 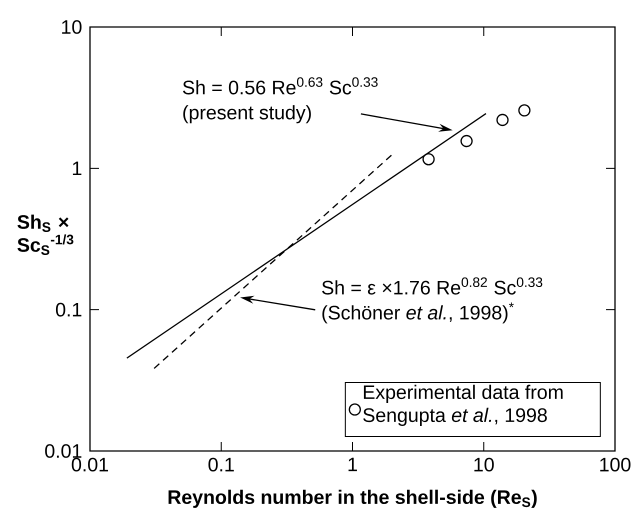 I want to click on y-tick-label: 0.01, so click(x=63, y=451).